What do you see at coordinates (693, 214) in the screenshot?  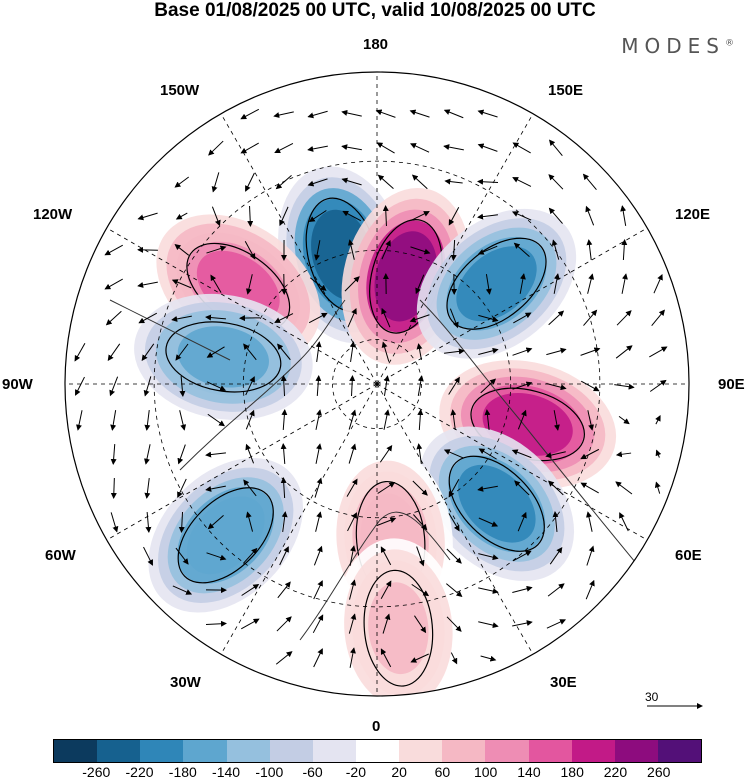 I see `lon-label-120e: 120E` at bounding box center [693, 214].